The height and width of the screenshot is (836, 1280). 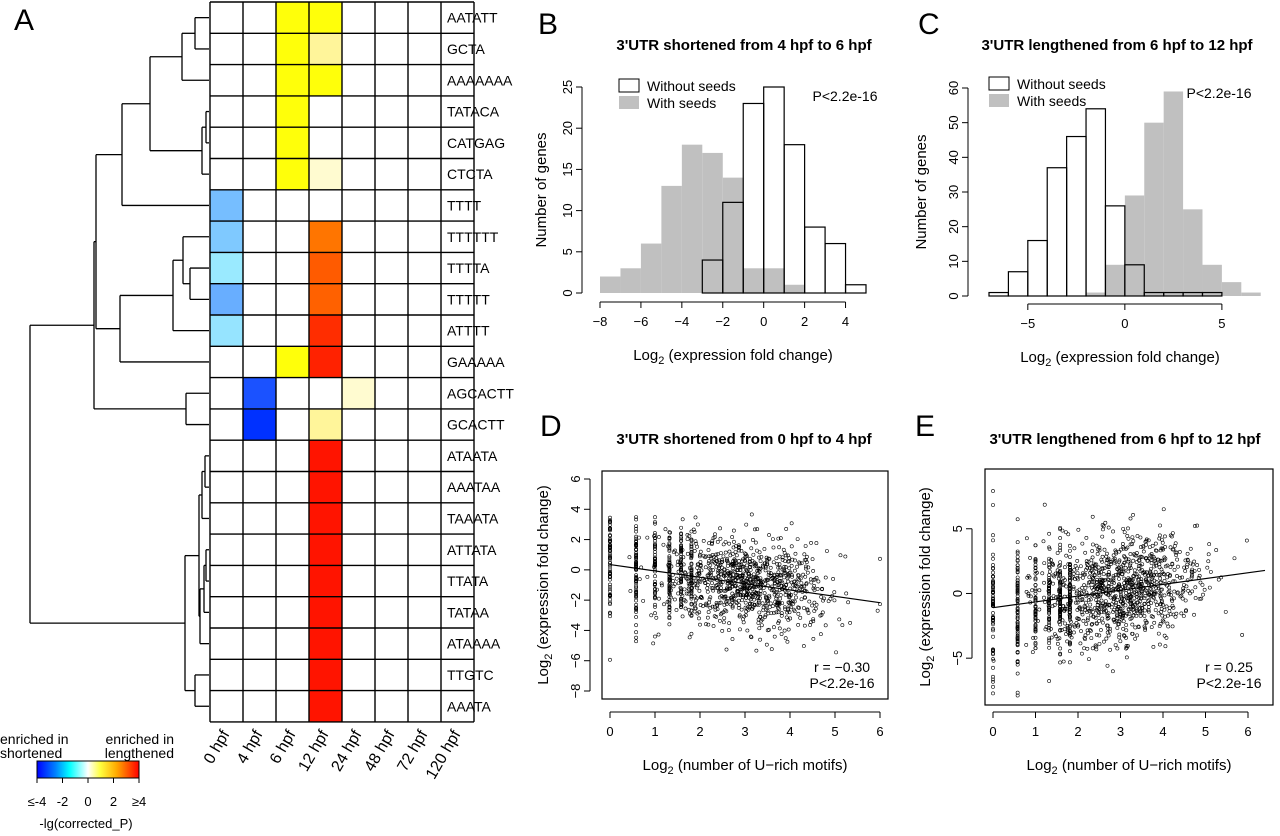 What do you see at coordinates (250, 747) in the screenshot?
I see `column-label-4-hpf: 4 hpf` at bounding box center [250, 747].